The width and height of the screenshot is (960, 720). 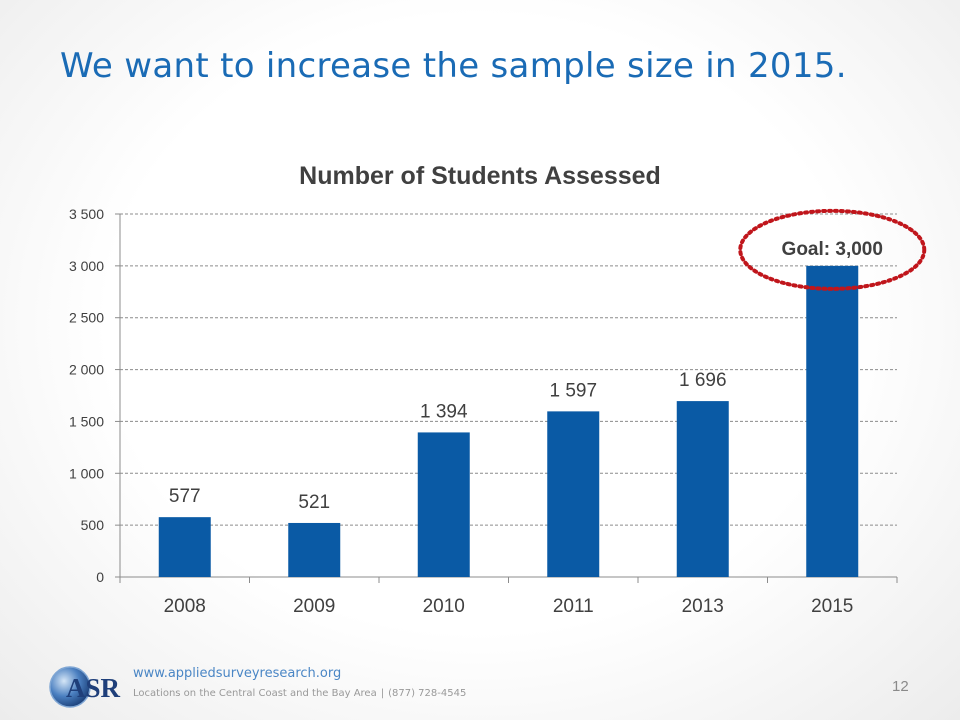 I want to click on data-label-2013: 1 696, so click(x=703, y=380).